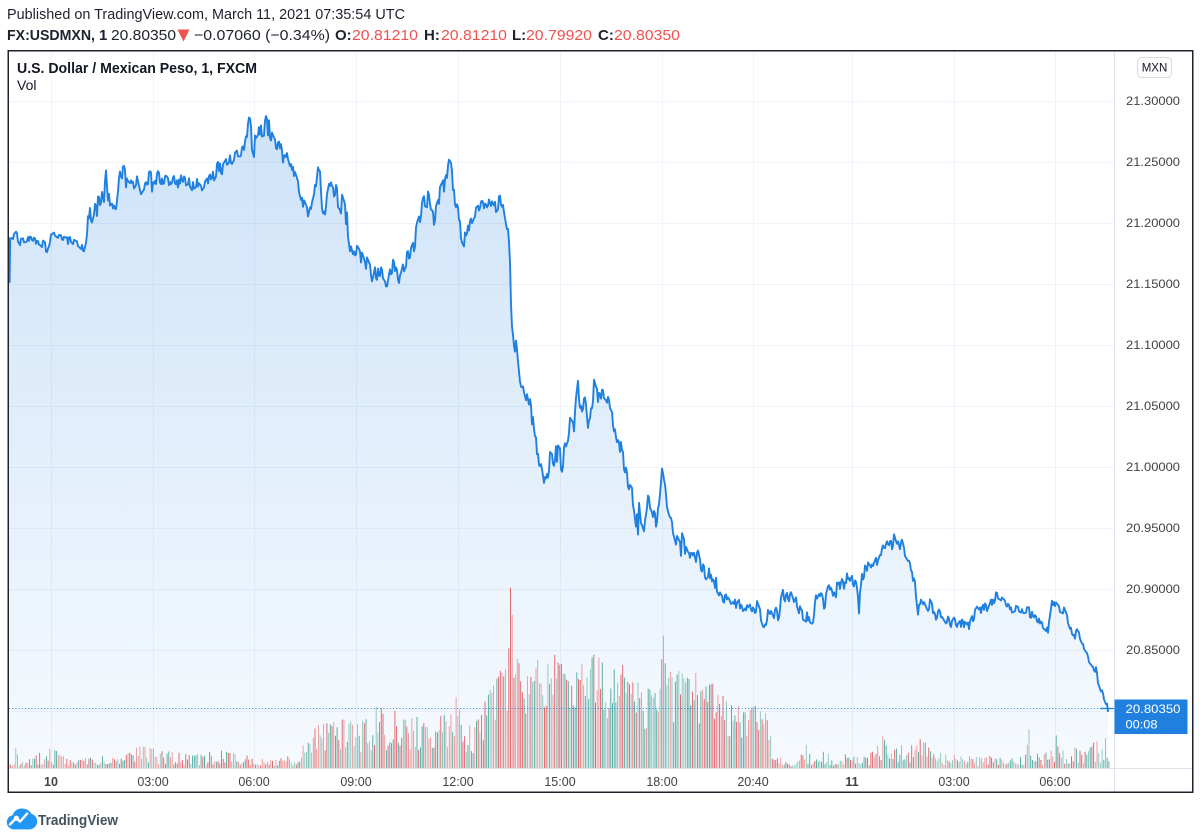 This screenshot has width=1200, height=840. What do you see at coordinates (26, 85) in the screenshot?
I see `svg-text: Vol` at bounding box center [26, 85].